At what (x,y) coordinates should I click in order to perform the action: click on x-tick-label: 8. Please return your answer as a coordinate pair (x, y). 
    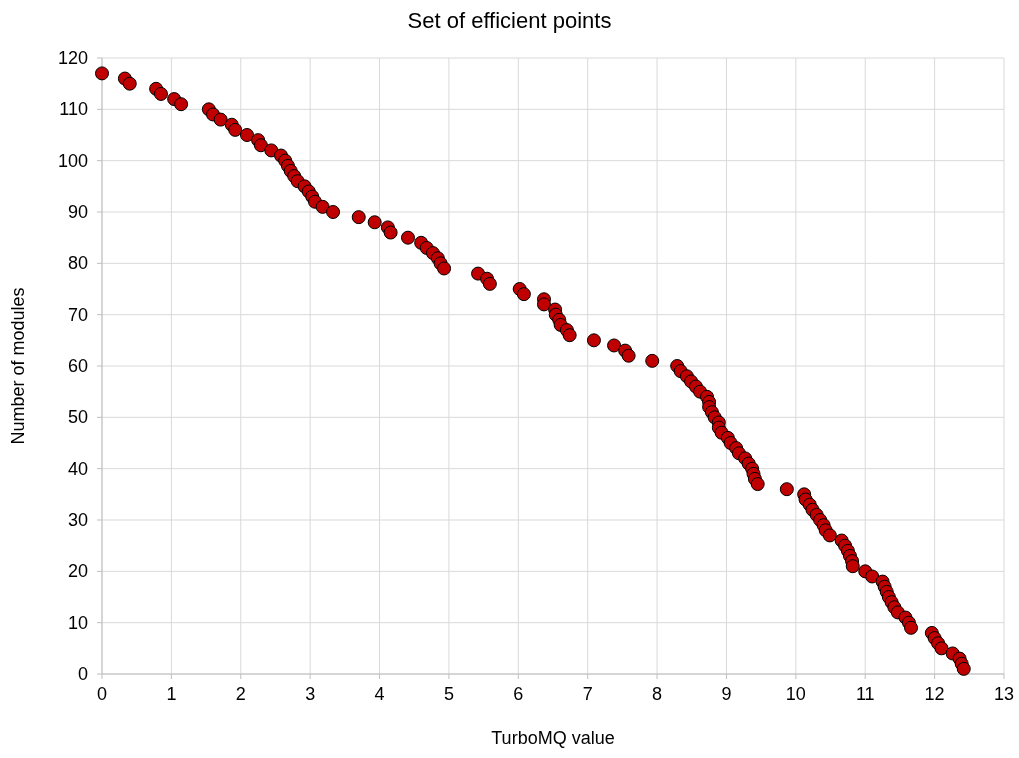
    Looking at the image, I should click on (657, 694).